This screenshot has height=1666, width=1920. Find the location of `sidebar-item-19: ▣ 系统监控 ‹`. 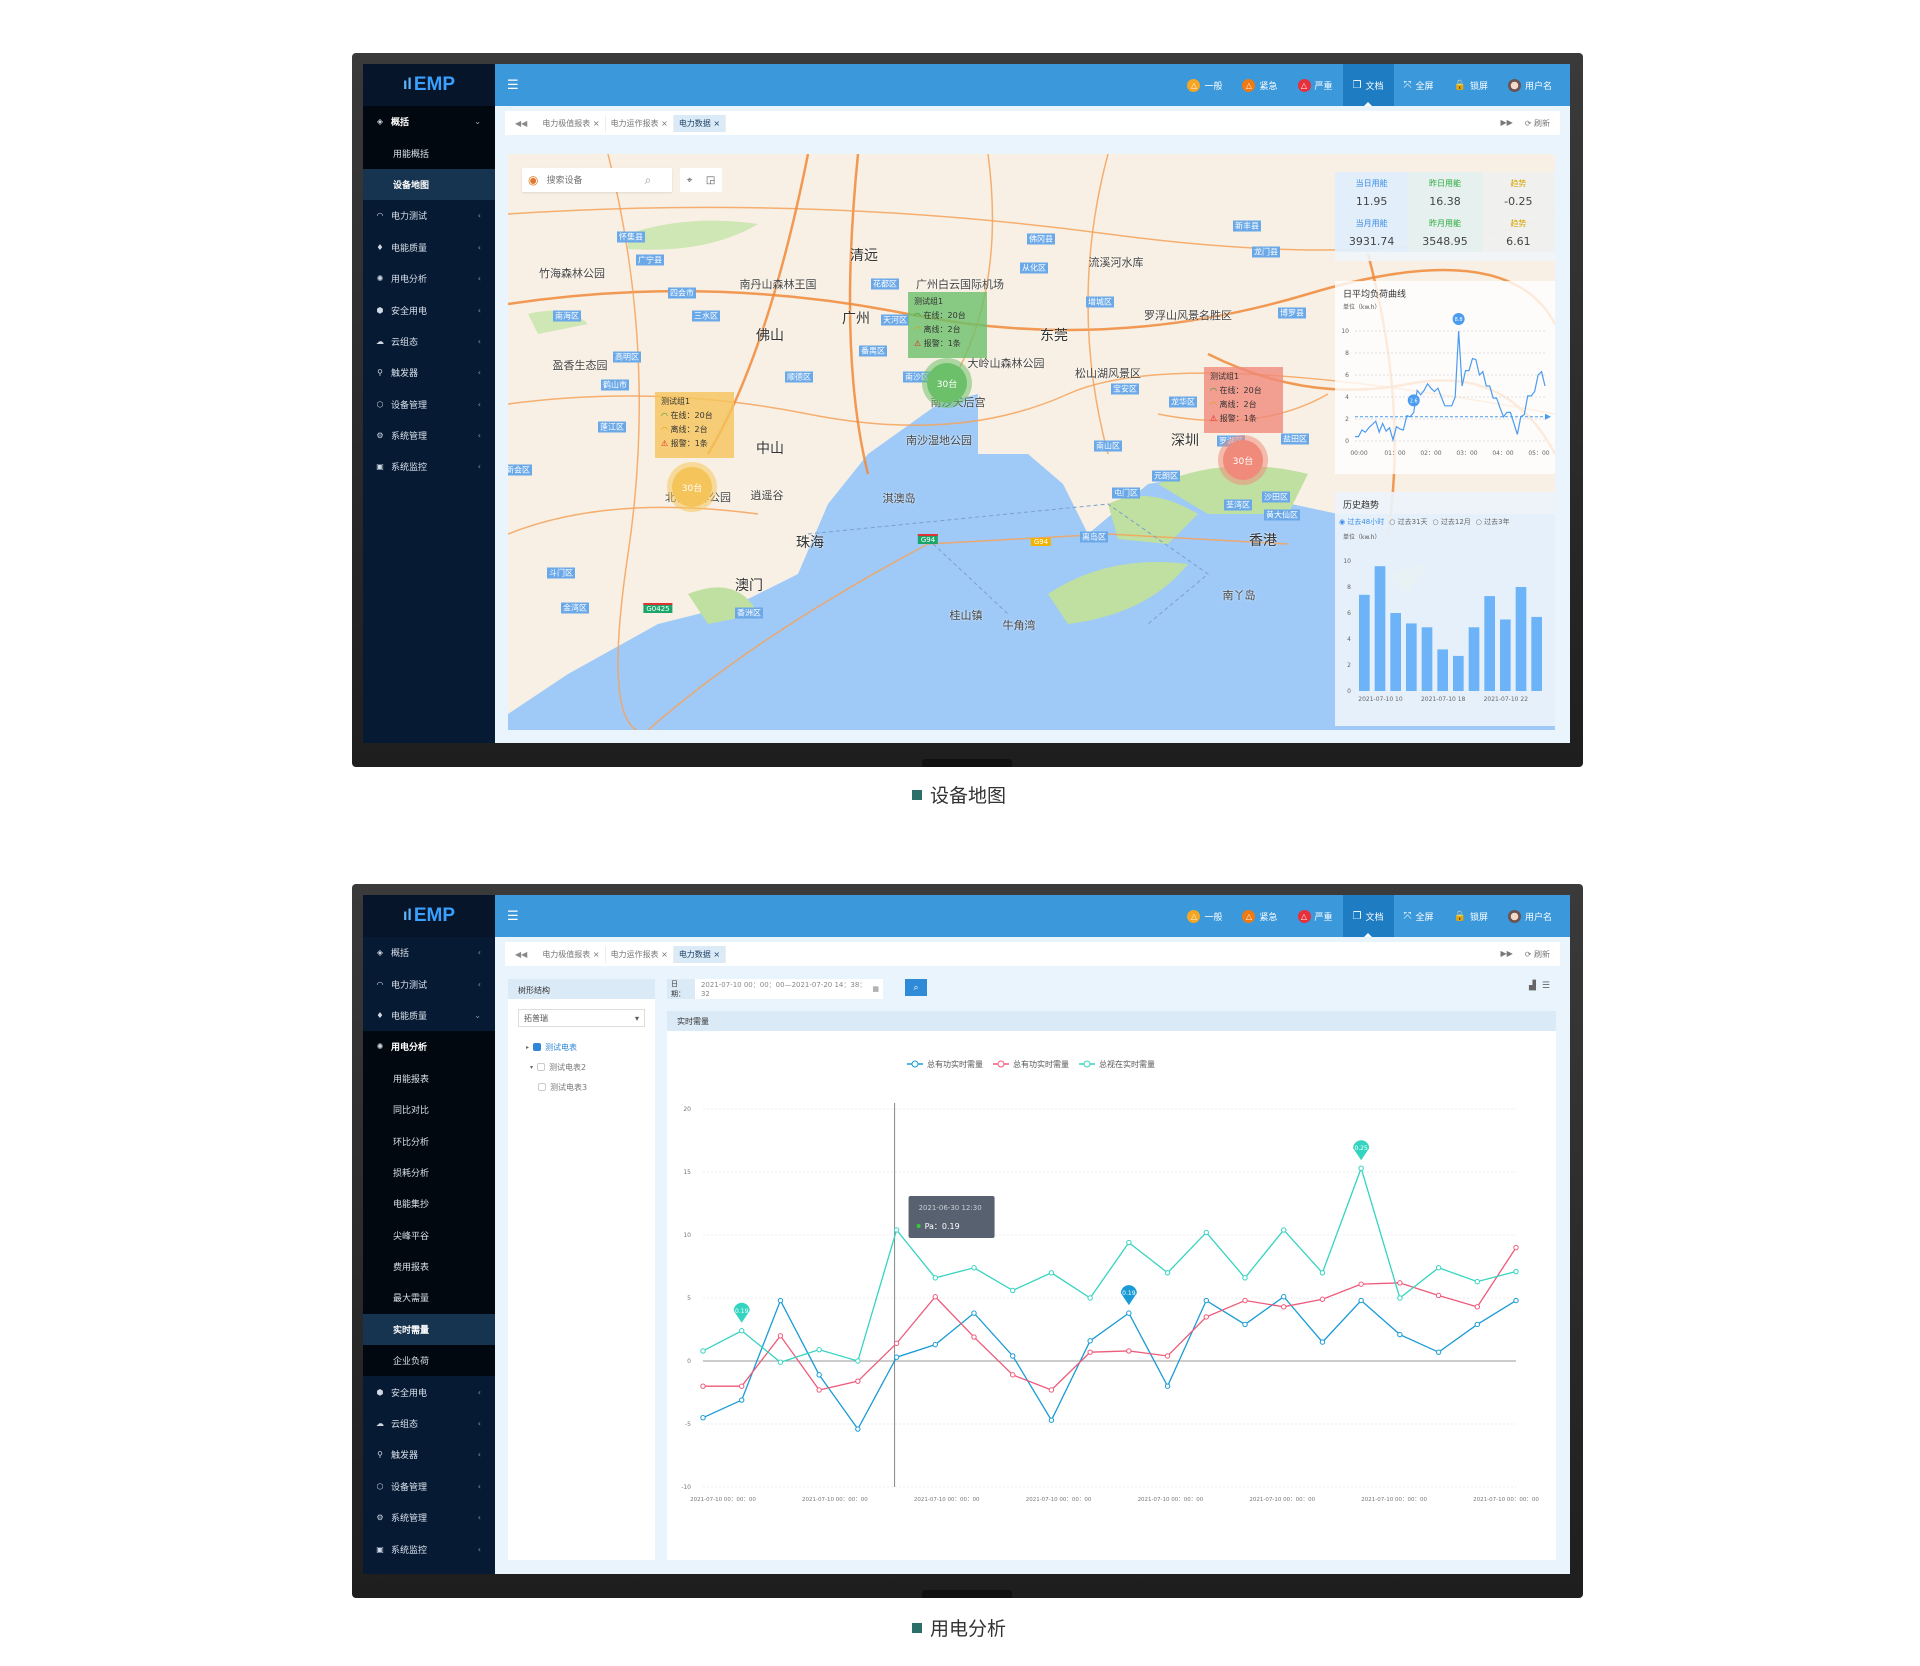

sidebar-item-19: ▣ 系统监控 ‹ is located at coordinates (429, 1548).